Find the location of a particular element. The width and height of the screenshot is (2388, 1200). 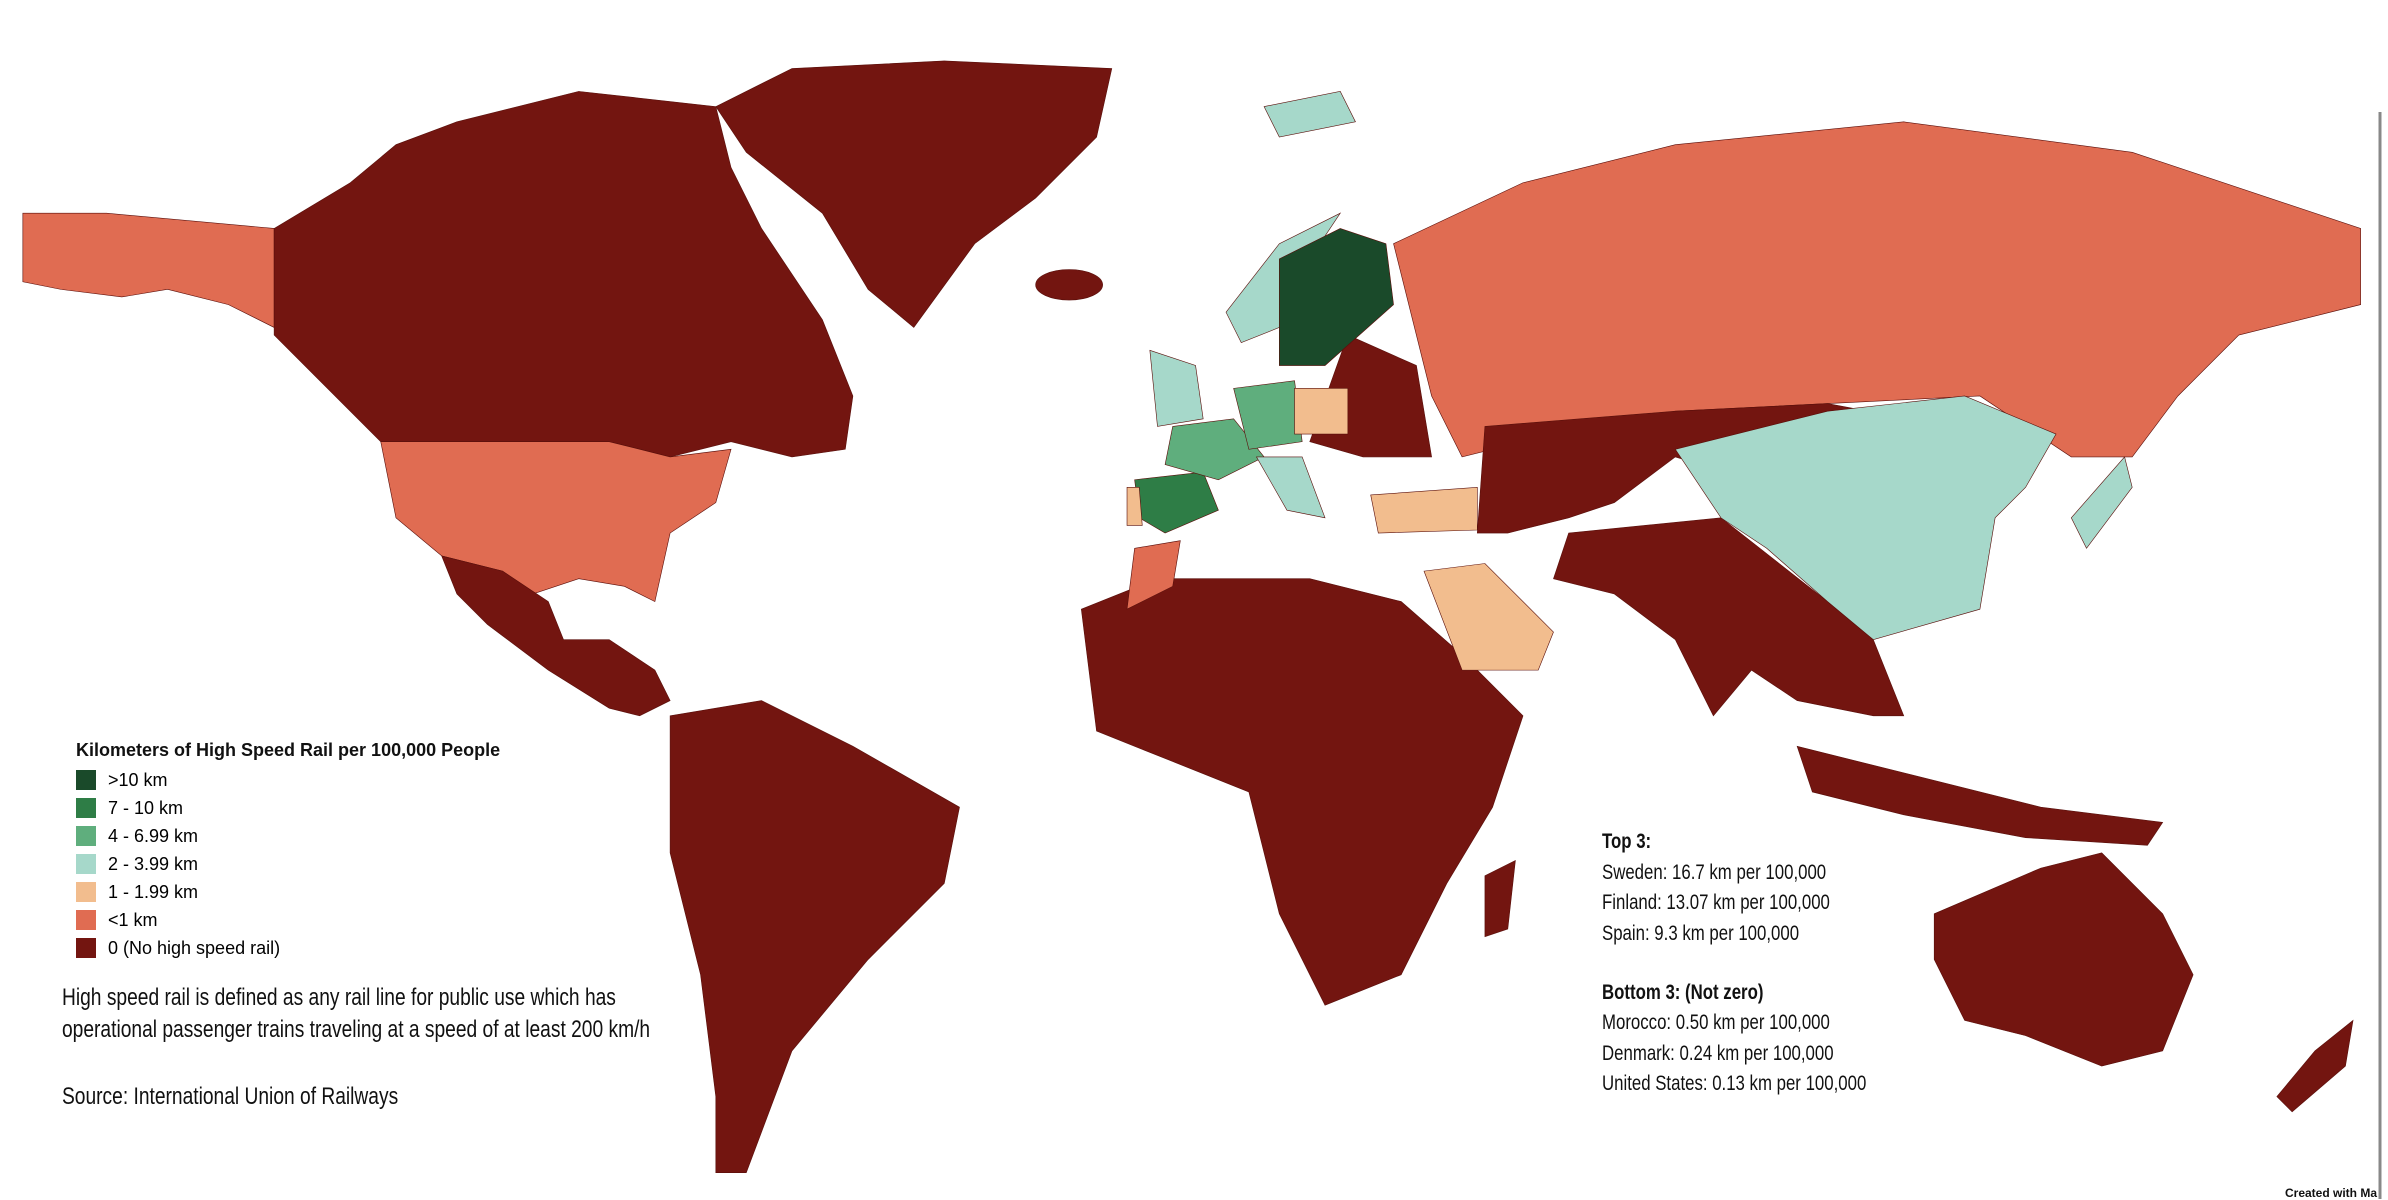

australia is located at coordinates (2063, 959).